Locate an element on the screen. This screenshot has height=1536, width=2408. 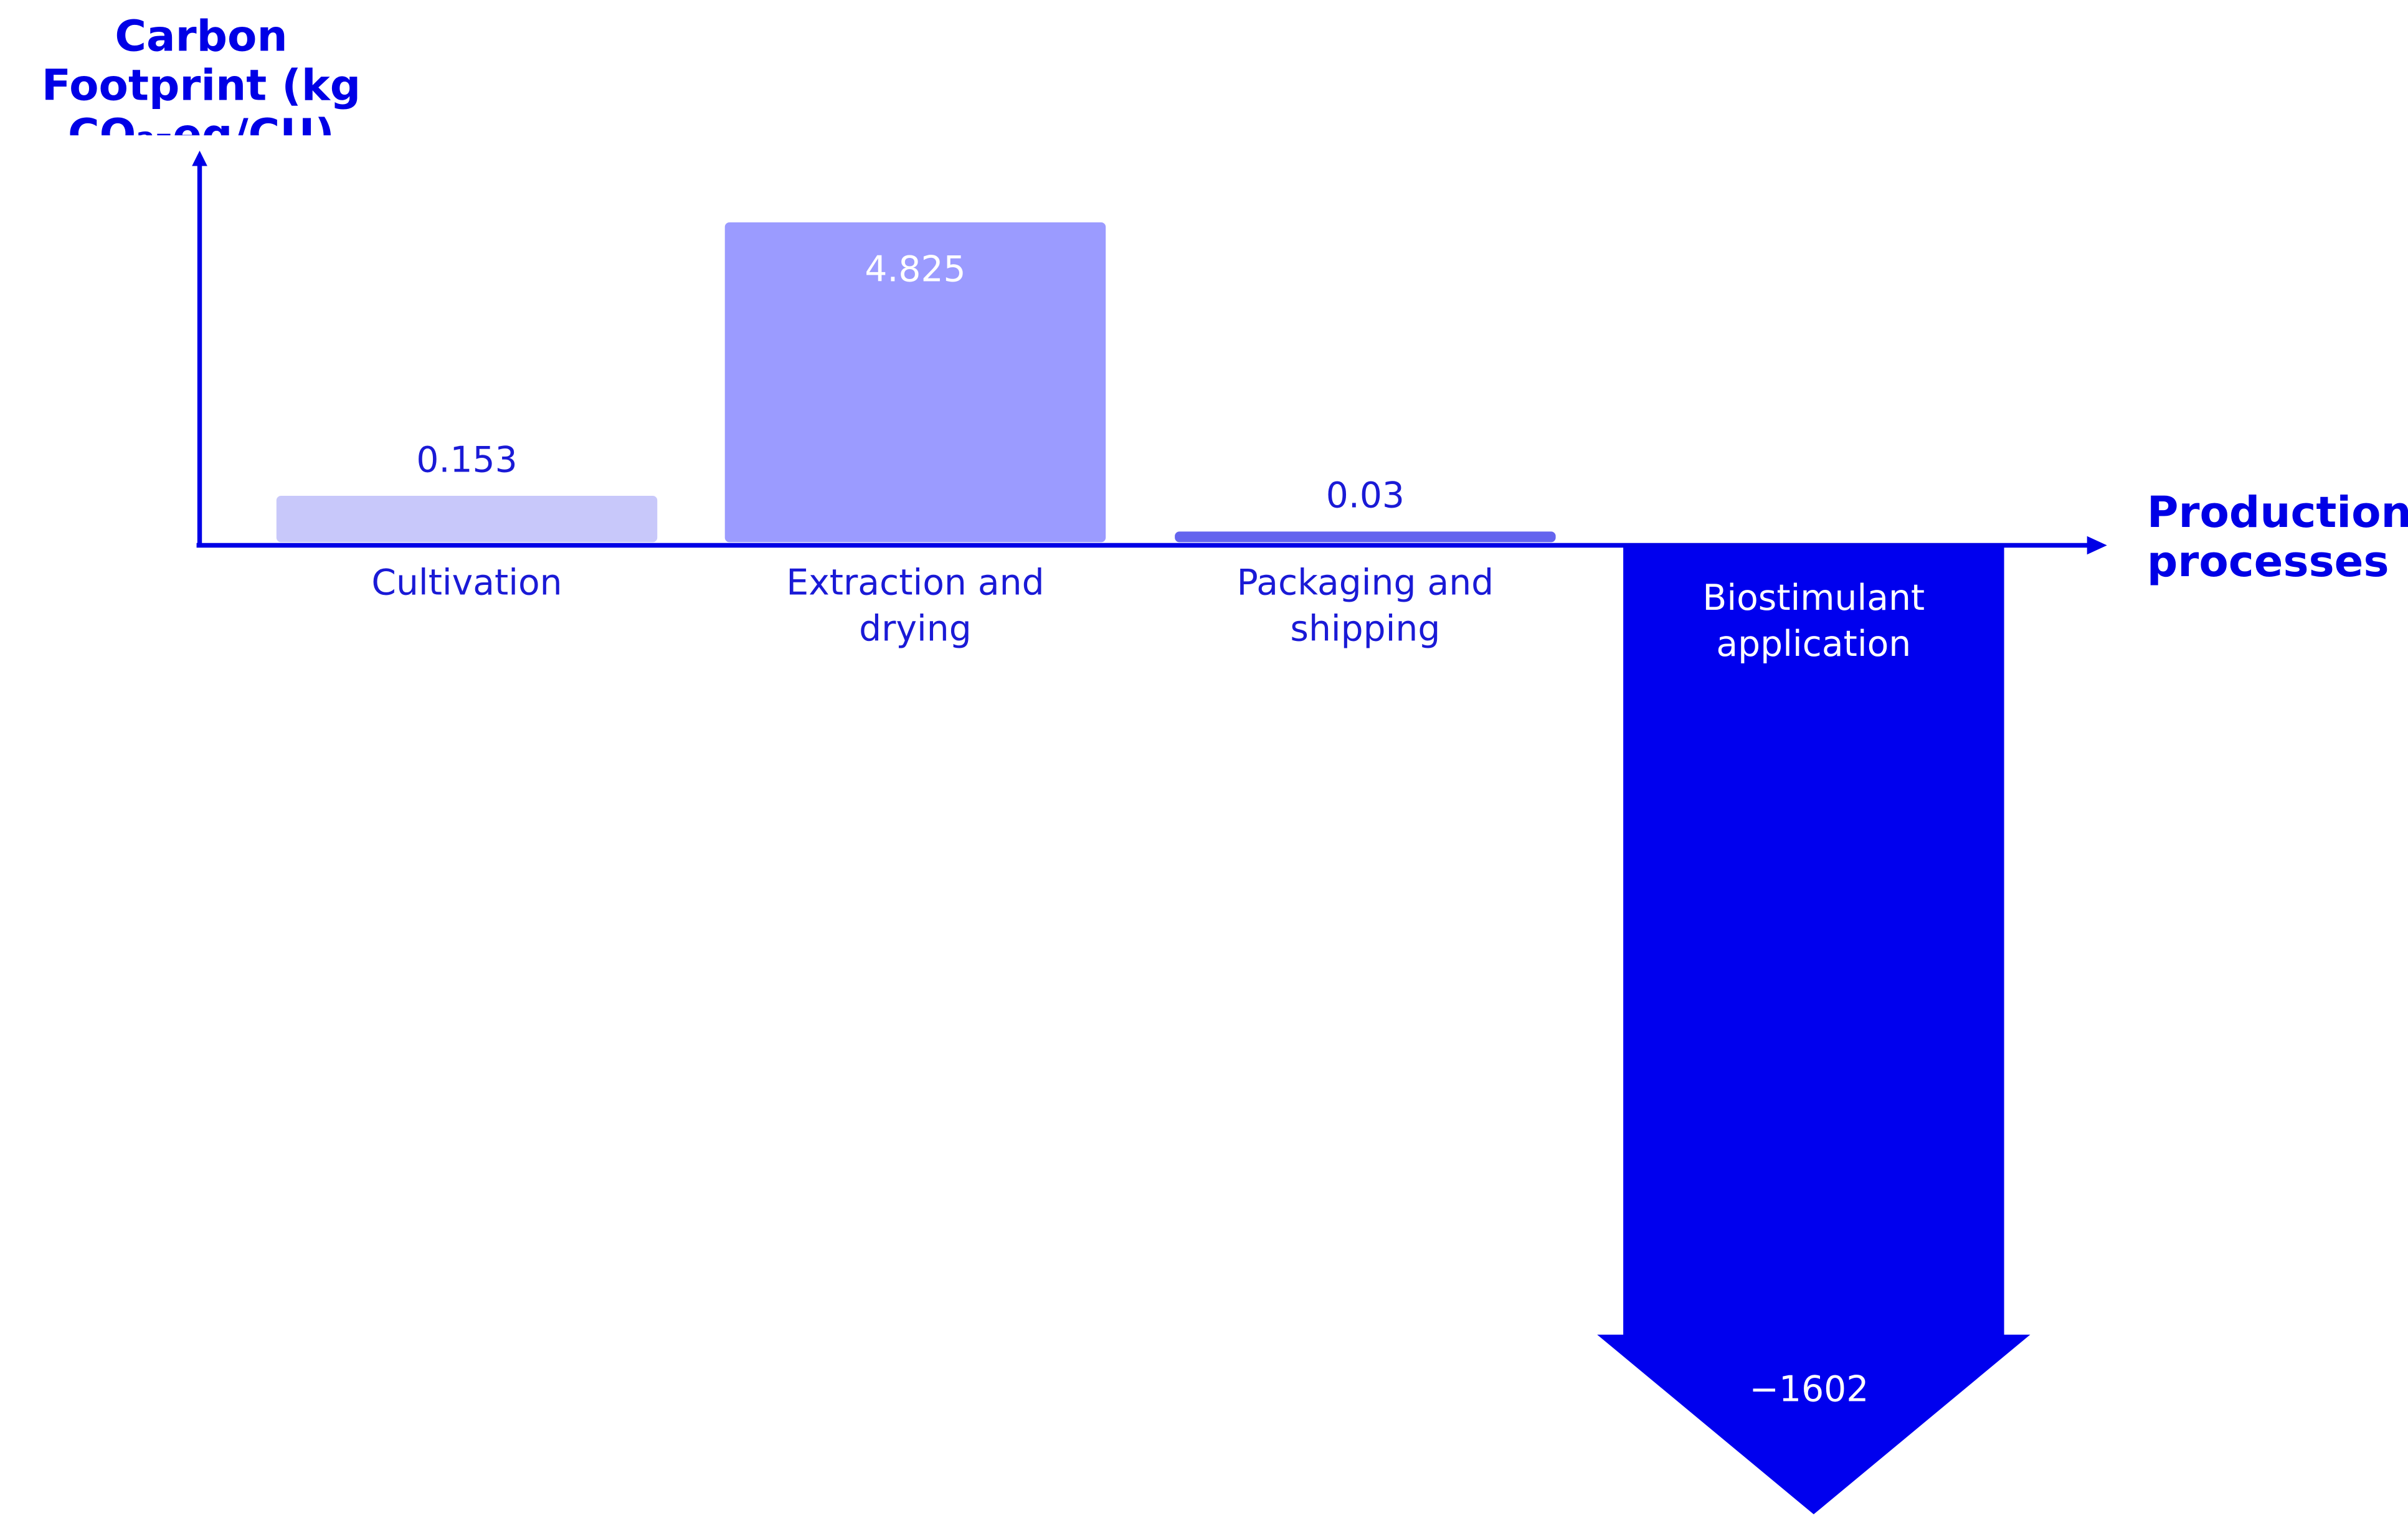
x-tick-label-box: Packaging and shipping is located at coordinates (1365, 607).